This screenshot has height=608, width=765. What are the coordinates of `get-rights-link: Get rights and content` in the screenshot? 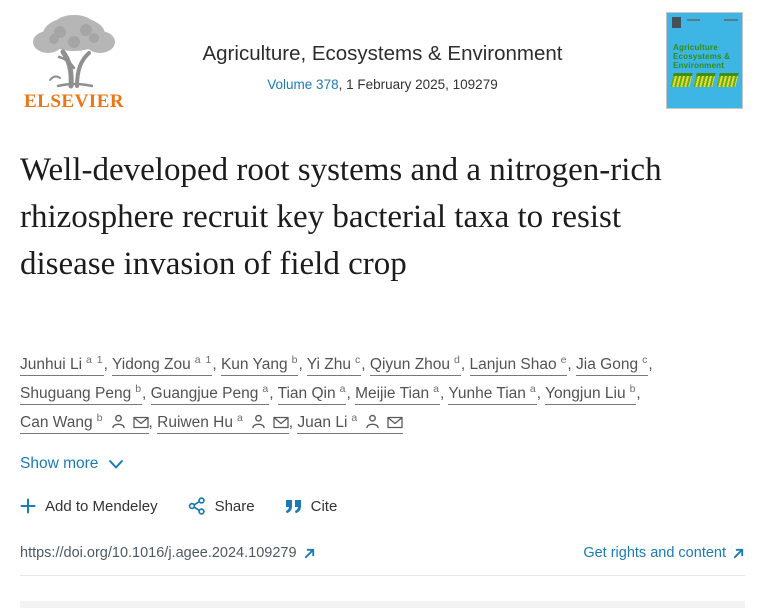 It's located at (664, 553).